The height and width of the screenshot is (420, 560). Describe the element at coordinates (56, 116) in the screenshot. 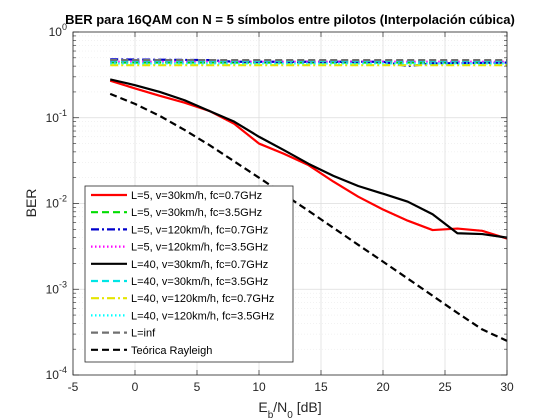

I see `y-tick-label: 10⁻¹` at that location.